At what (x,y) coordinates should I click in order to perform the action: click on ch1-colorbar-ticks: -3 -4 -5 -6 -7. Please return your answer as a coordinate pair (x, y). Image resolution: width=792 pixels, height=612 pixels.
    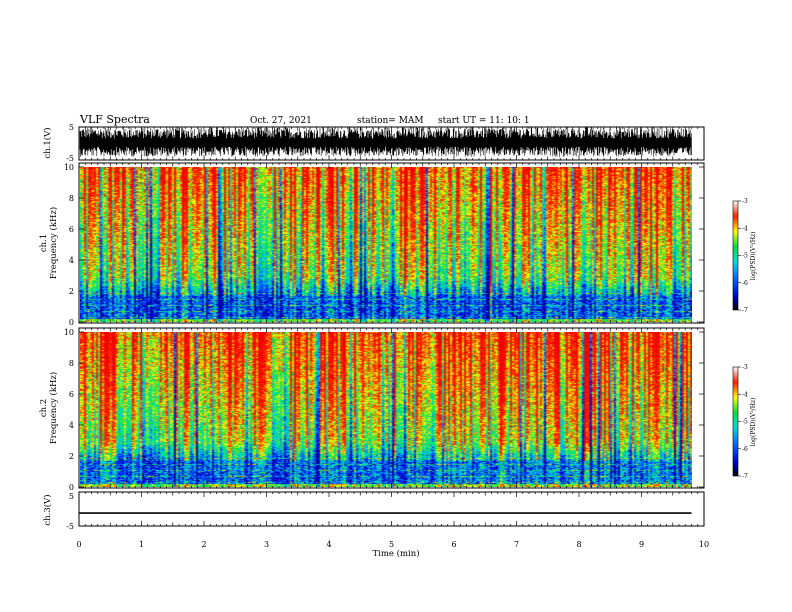
    Looking at the image, I should click on (743, 256).